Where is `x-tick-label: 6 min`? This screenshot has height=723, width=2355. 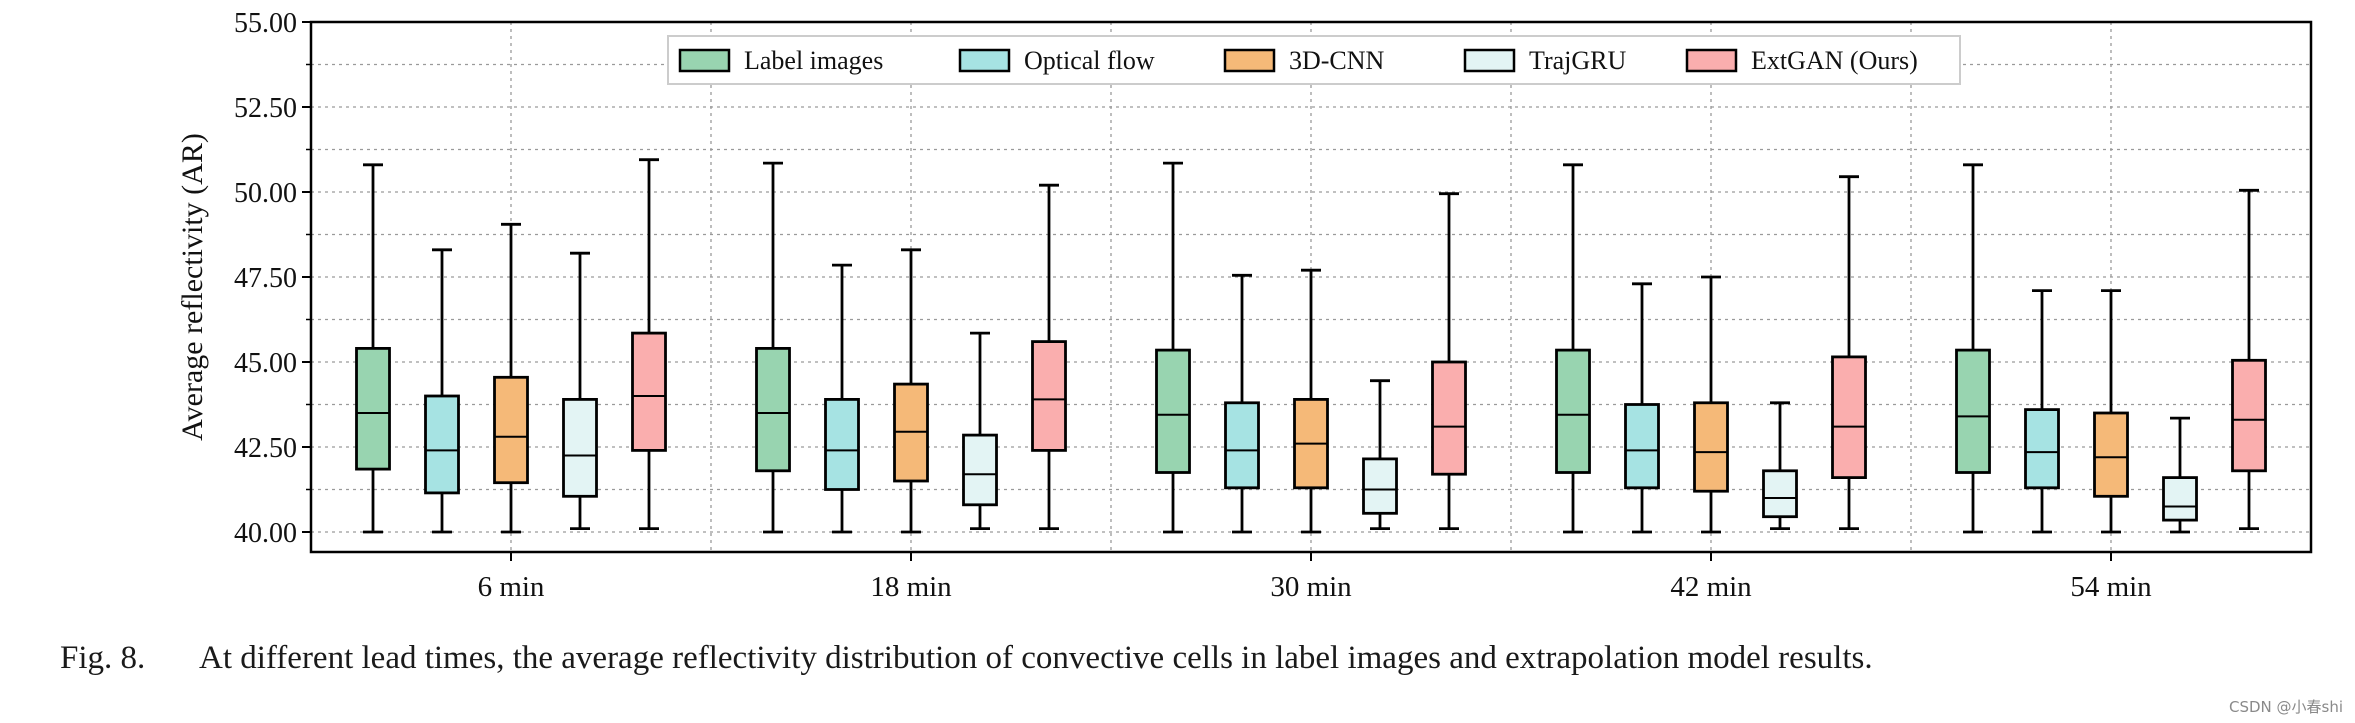 x-tick-label: 6 min is located at coordinates (511, 587).